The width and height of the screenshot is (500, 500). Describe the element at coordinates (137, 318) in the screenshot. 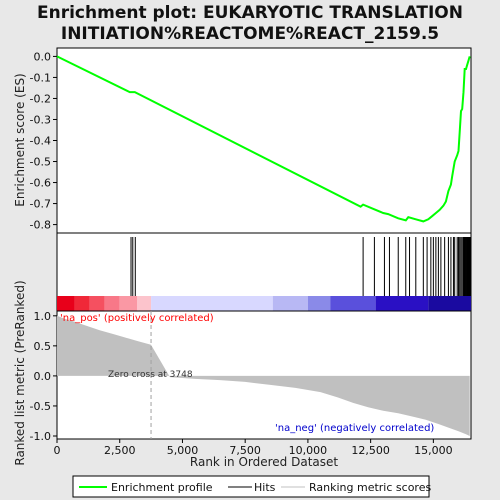

I see `pos-label: 'na_pos' (positively correlated)` at that location.